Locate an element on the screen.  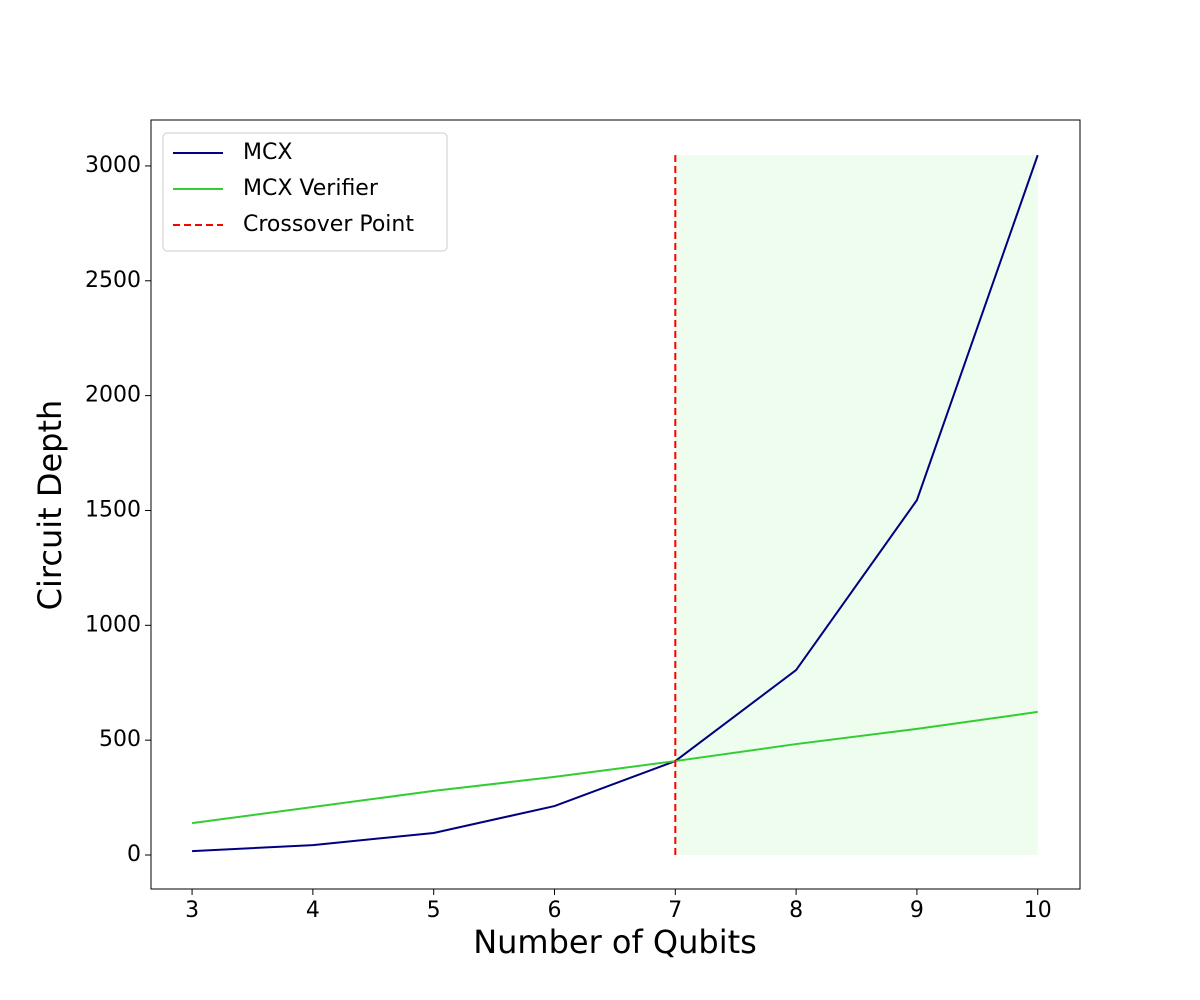
legend-label: MCX Verifier is located at coordinates (311, 188).